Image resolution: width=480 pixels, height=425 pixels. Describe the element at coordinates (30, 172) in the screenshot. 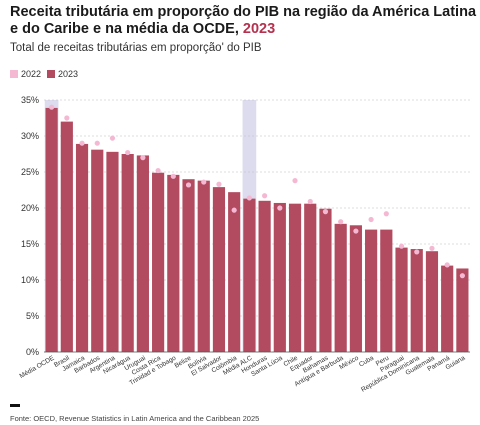

I see `y-tick-label: 25%` at that location.